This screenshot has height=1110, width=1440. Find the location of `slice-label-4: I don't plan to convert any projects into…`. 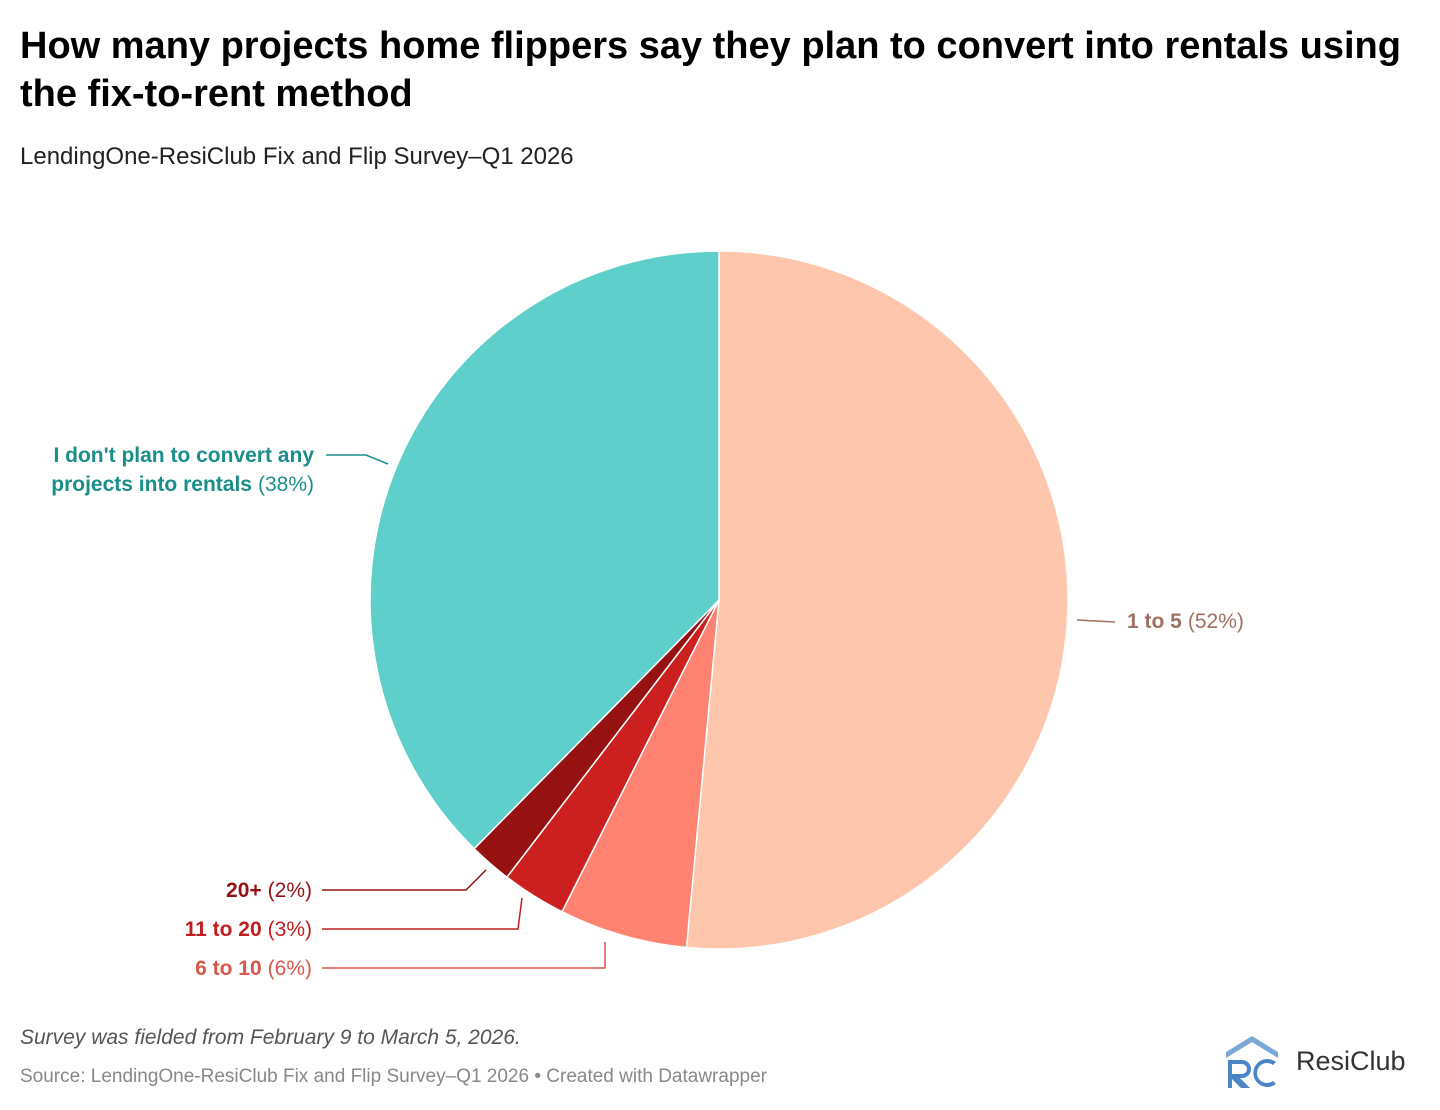

slice-label-4: I don't plan to convert any projects into… is located at coordinates (182, 470).